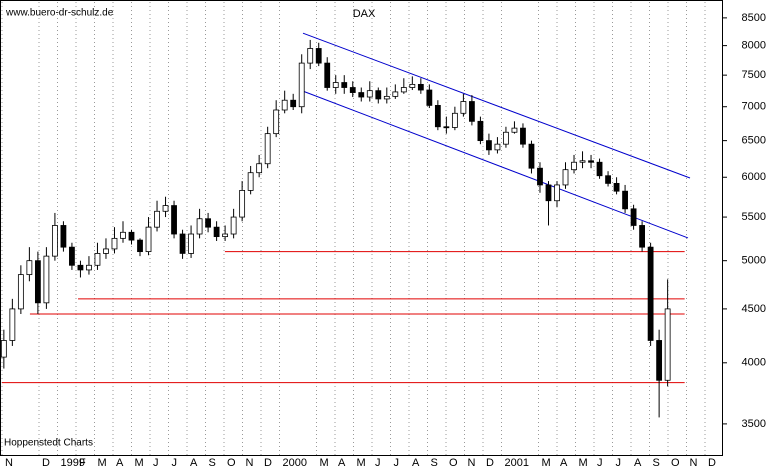 The image size is (770, 470). Describe the element at coordinates (59, 13) in the screenshot. I see `site-label: www.buero-dr-schulz.de` at that location.